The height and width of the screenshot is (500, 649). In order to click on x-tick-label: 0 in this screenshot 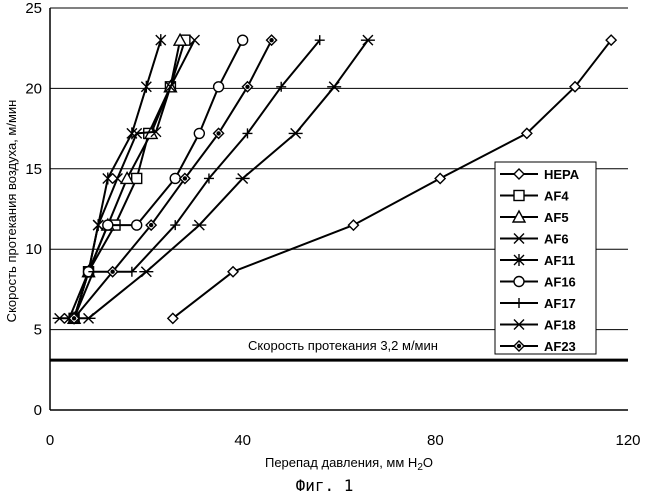, I will do `click(50, 440)`.